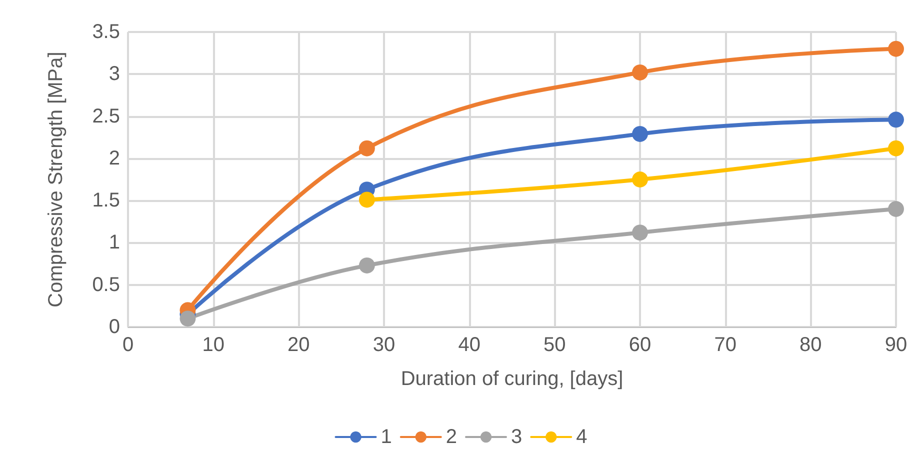  I want to click on x-tick-label: 10, so click(213, 345).